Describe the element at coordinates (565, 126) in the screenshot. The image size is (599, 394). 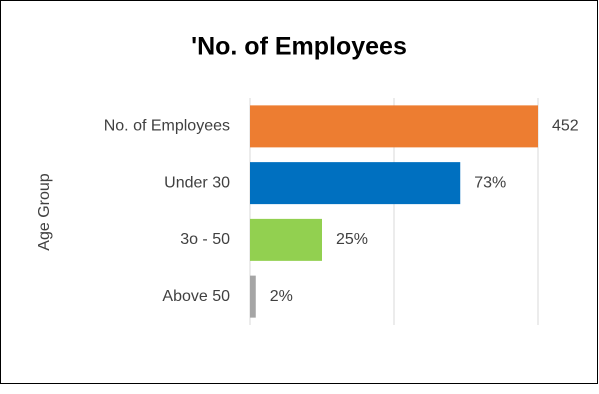
I see `data-label: 452` at that location.